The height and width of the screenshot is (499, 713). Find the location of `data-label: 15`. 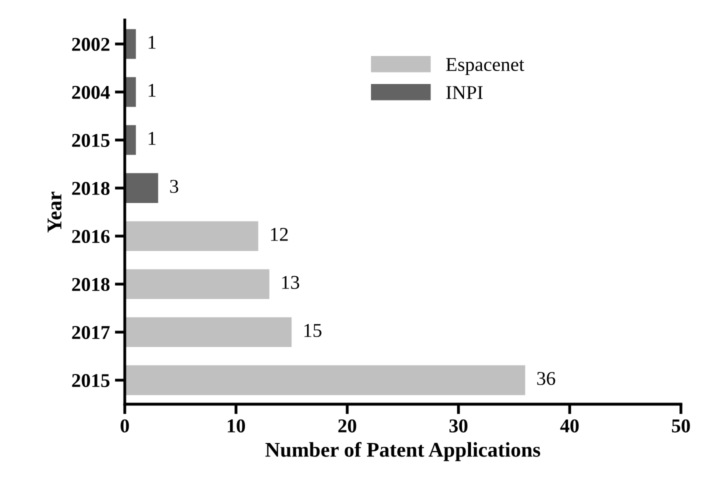

data-label: 15 is located at coordinates (313, 331).